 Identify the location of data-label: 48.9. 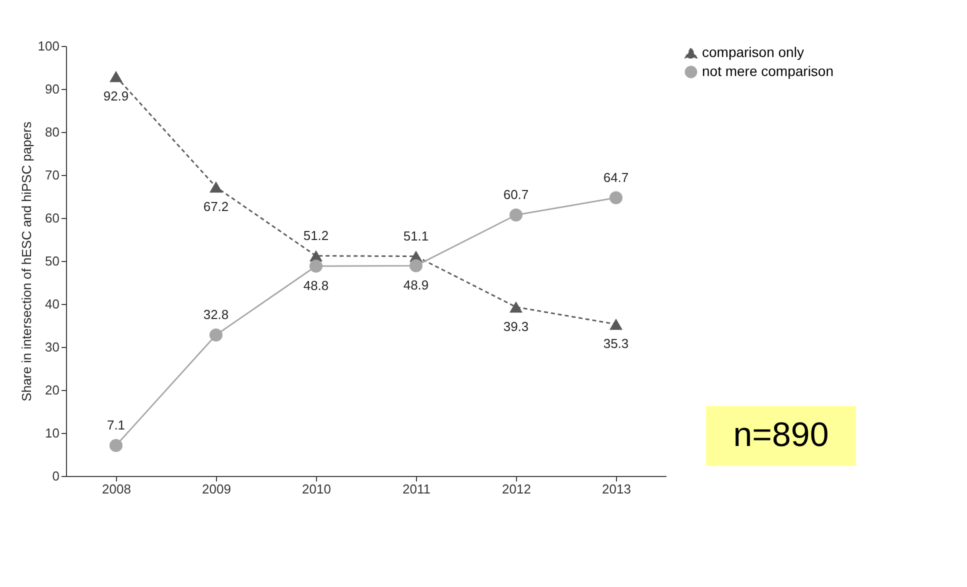
(416, 285).